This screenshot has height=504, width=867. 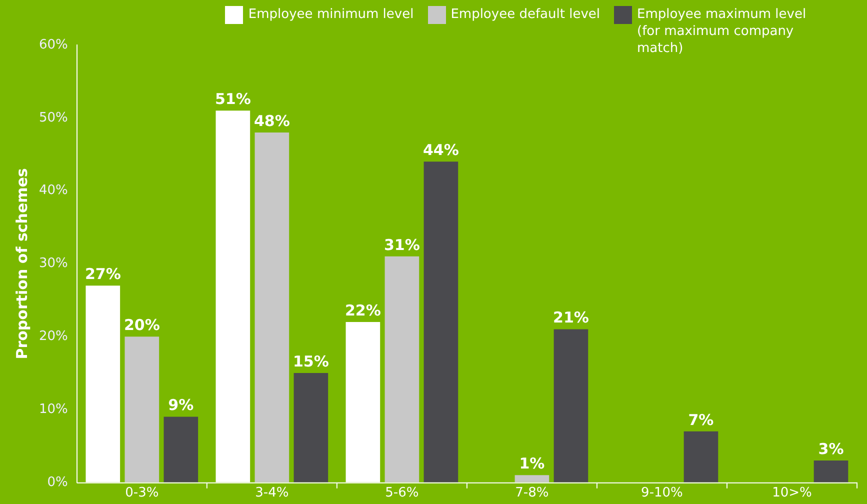 What do you see at coordinates (571, 317) in the screenshot?
I see `data-label: 21%` at bounding box center [571, 317].